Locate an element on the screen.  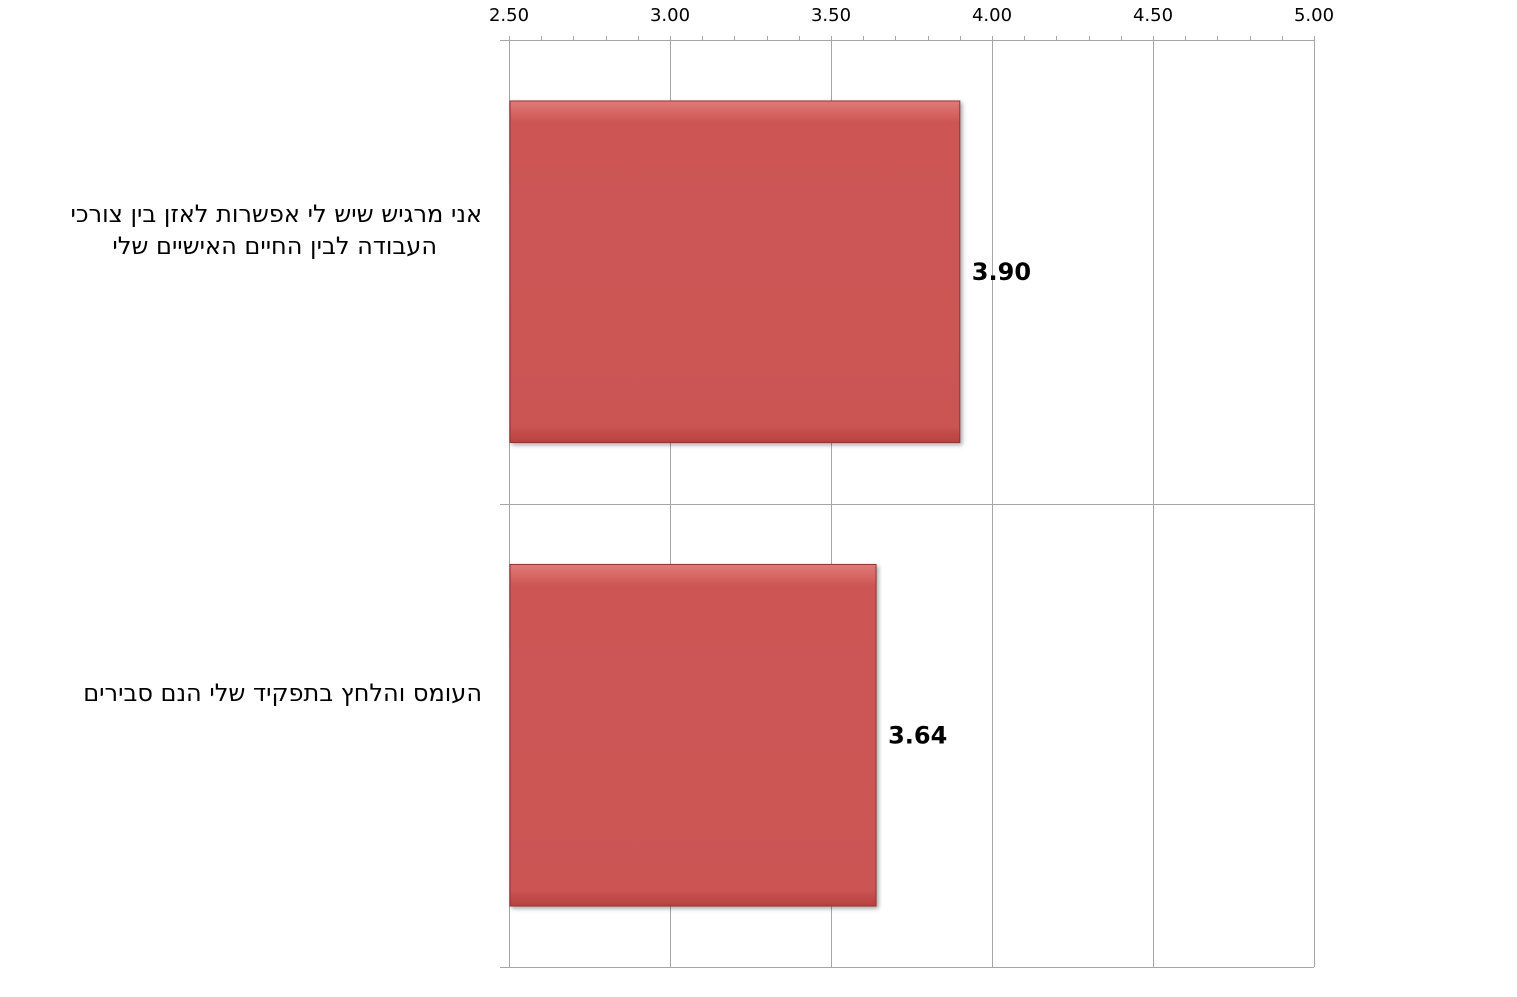
category-label-line: העומס והלחץ בתפקיד שלי הנם סבירים is located at coordinates (282, 693).